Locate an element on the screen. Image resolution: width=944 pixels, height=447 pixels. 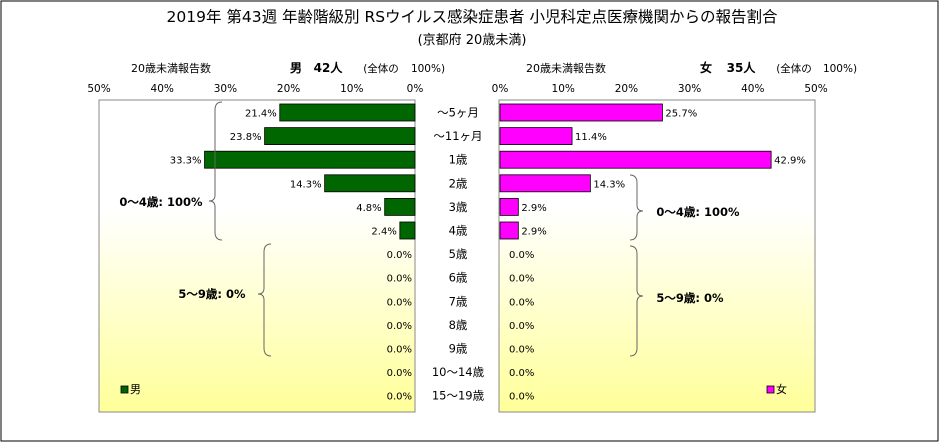
left-total-pct: 100%) is located at coordinates (428, 69).